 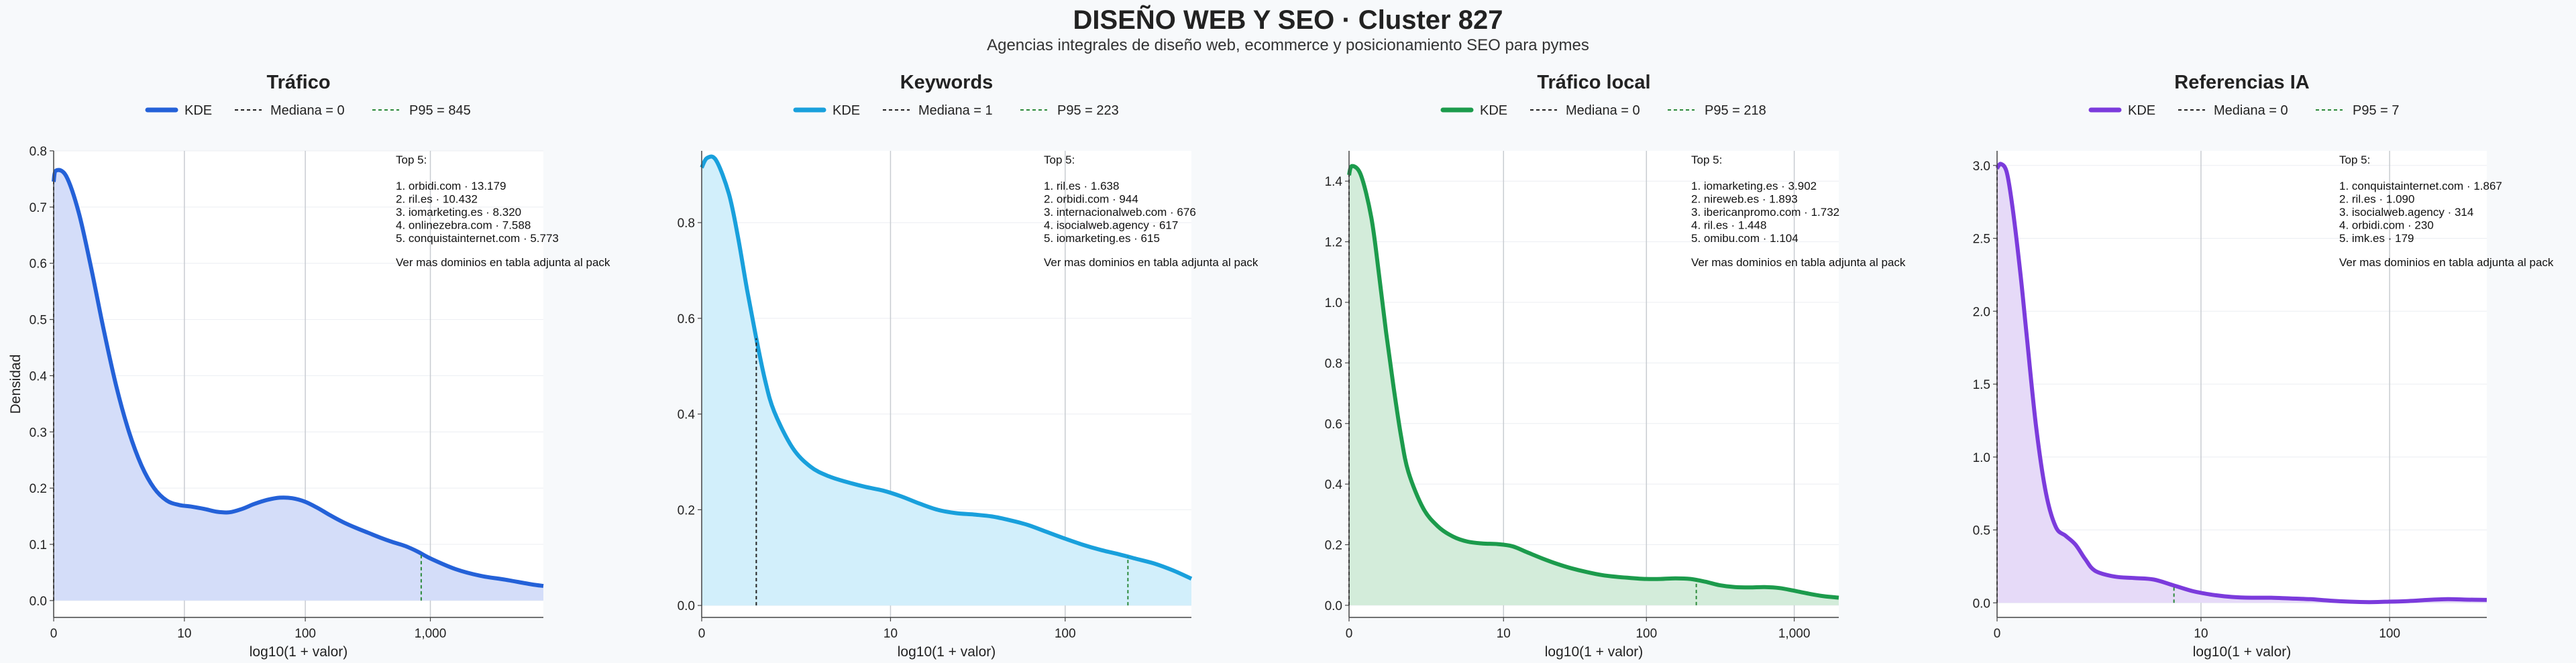 I want to click on top5-item: 2. ril.es · 1.090, so click(x=2376, y=200).